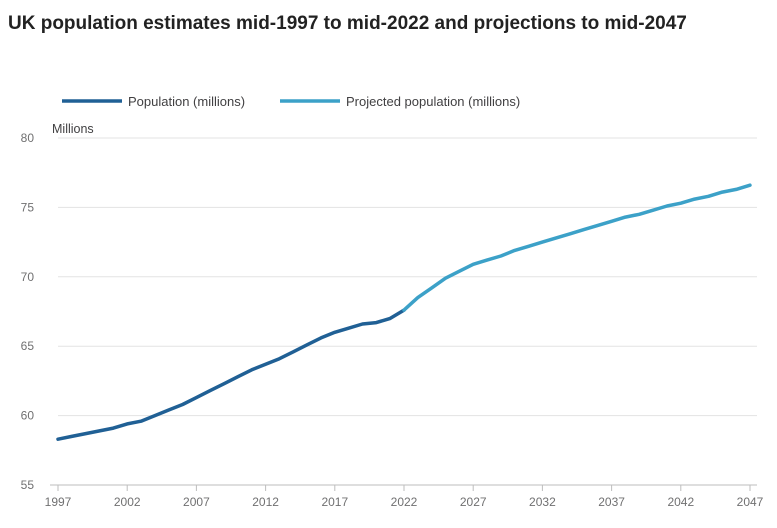  I want to click on y-axis-unit-label: Millions, so click(73, 129).